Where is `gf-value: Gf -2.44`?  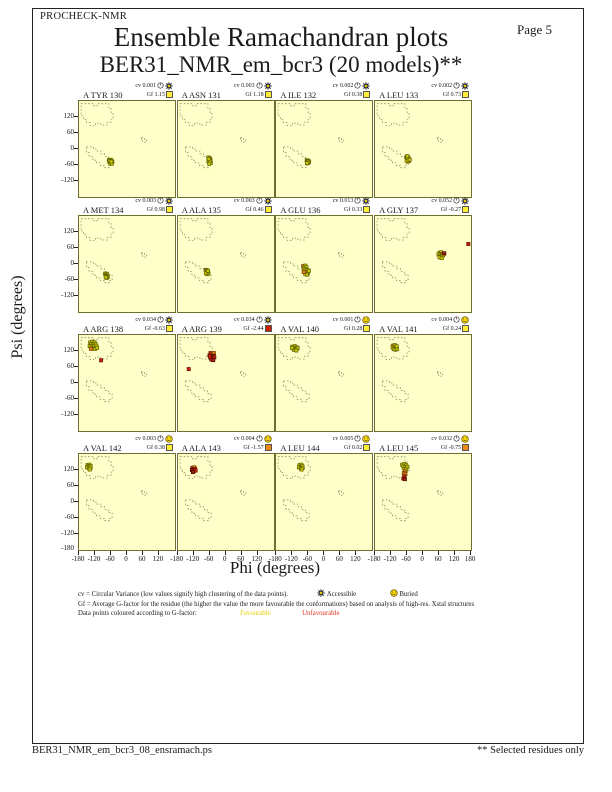 gf-value: Gf -2.44 is located at coordinates (253, 328).